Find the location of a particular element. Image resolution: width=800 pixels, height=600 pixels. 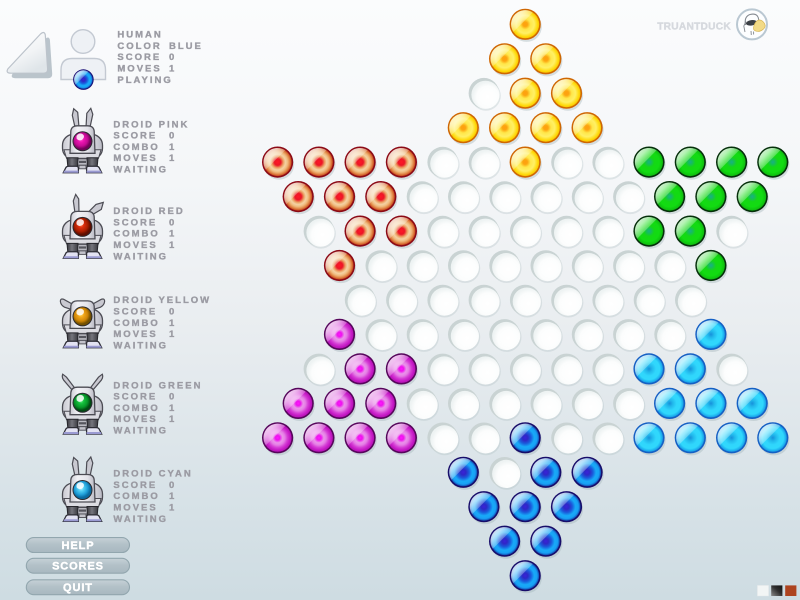

svg-text: PLAYING is located at coordinates (144, 80).